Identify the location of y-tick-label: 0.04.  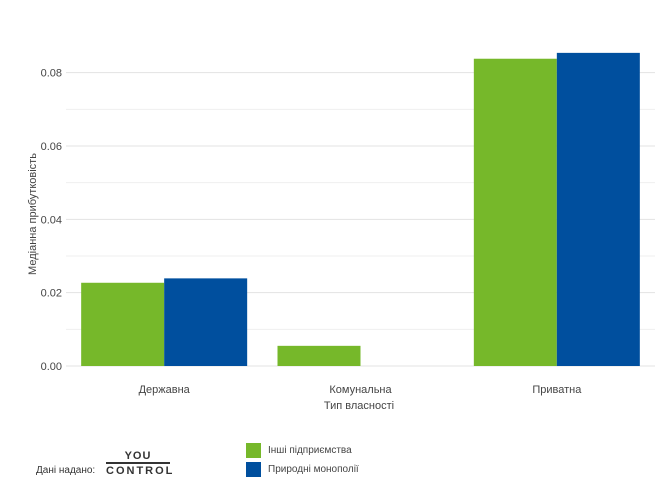
(51, 220).